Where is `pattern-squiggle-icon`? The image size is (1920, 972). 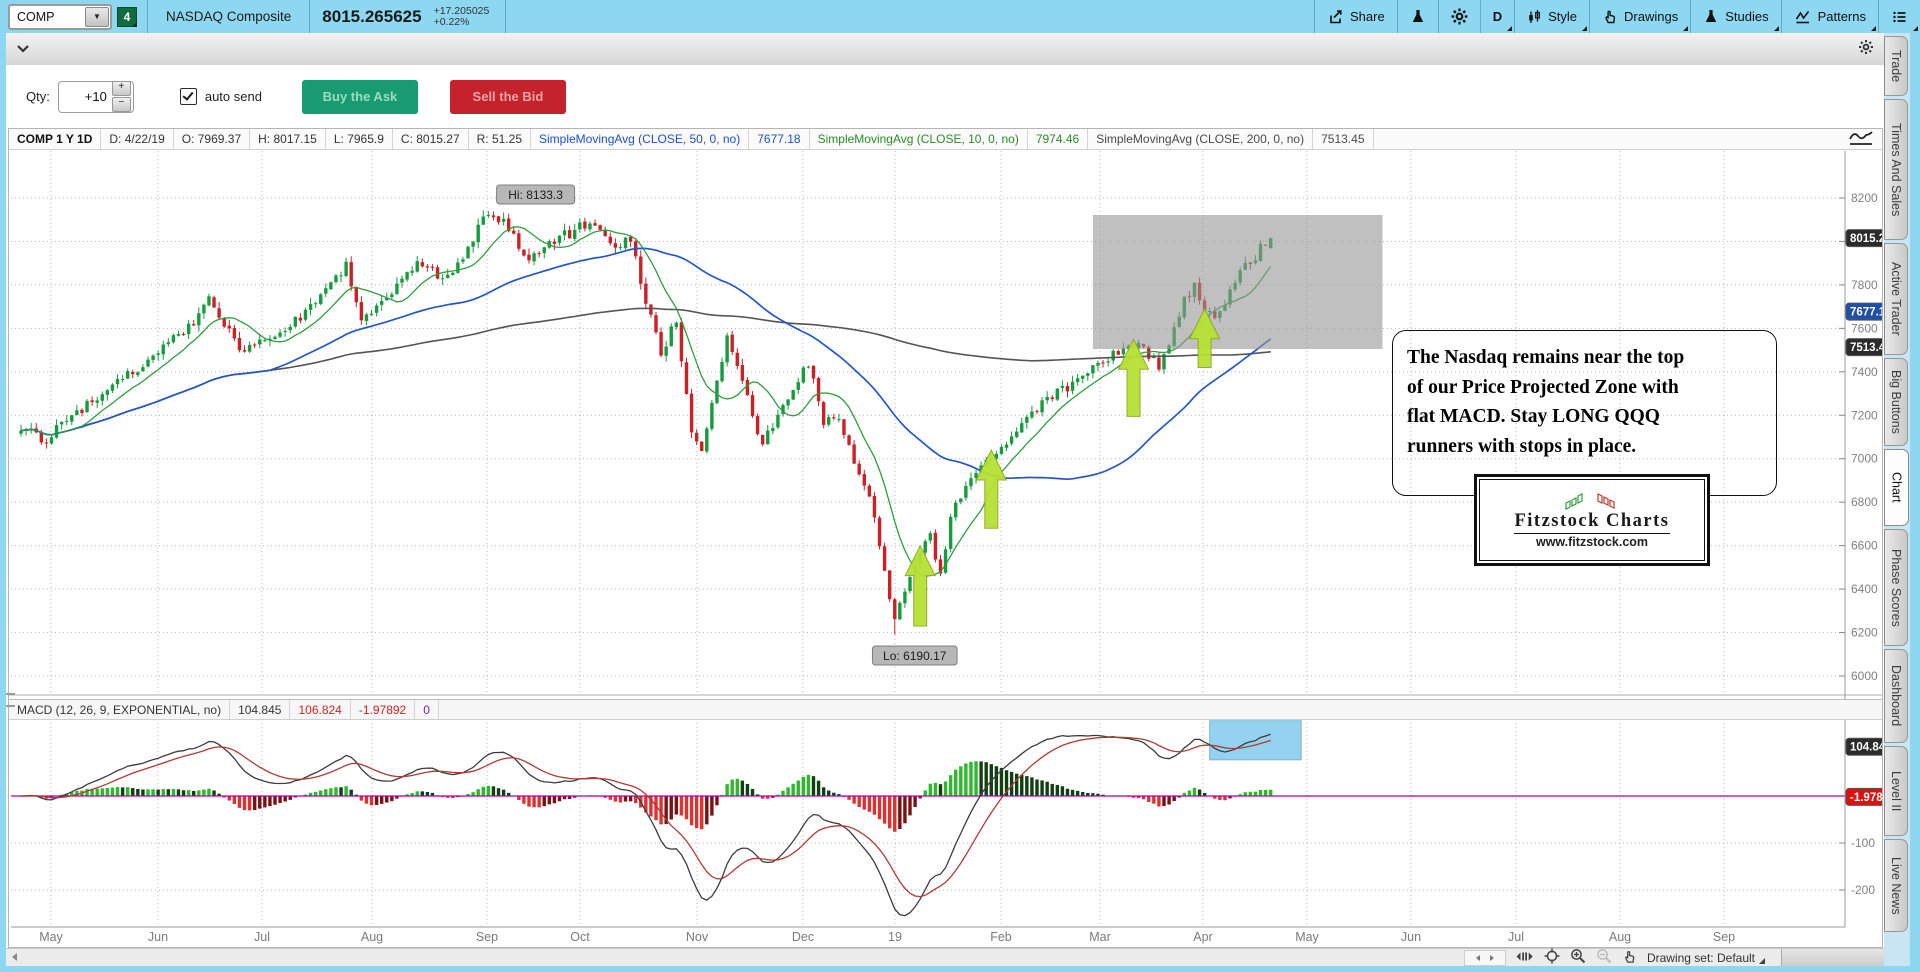
pattern-squiggle-icon is located at coordinates (1861, 139).